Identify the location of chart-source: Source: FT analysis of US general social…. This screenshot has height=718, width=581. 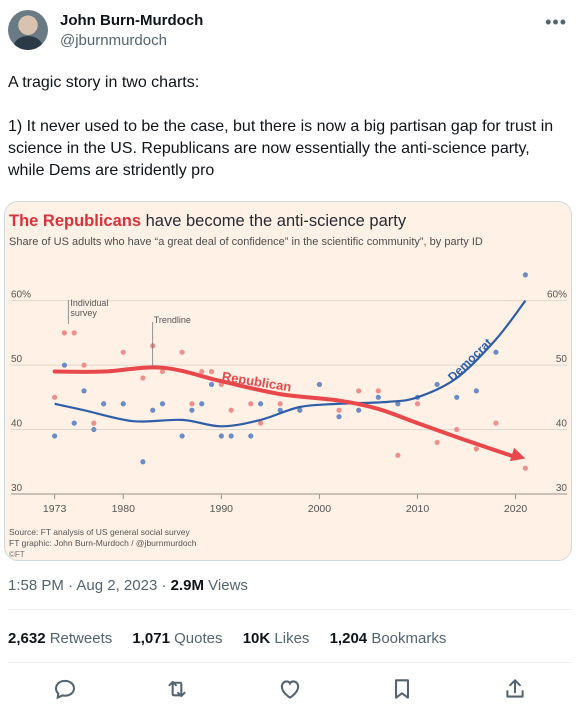
(100, 532).